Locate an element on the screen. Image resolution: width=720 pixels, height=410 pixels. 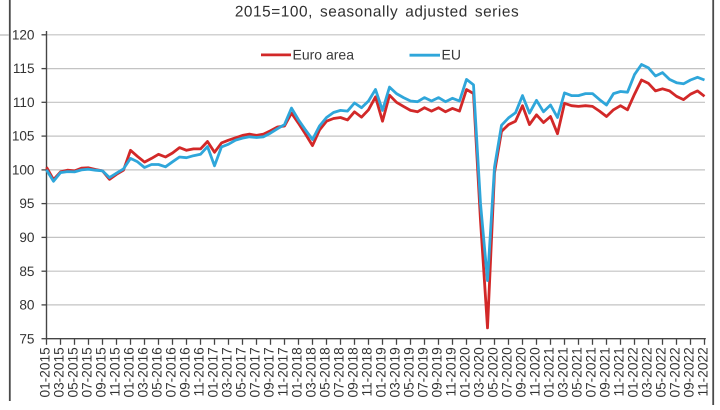
svg-text: 01-2016 is located at coordinates (128, 372).